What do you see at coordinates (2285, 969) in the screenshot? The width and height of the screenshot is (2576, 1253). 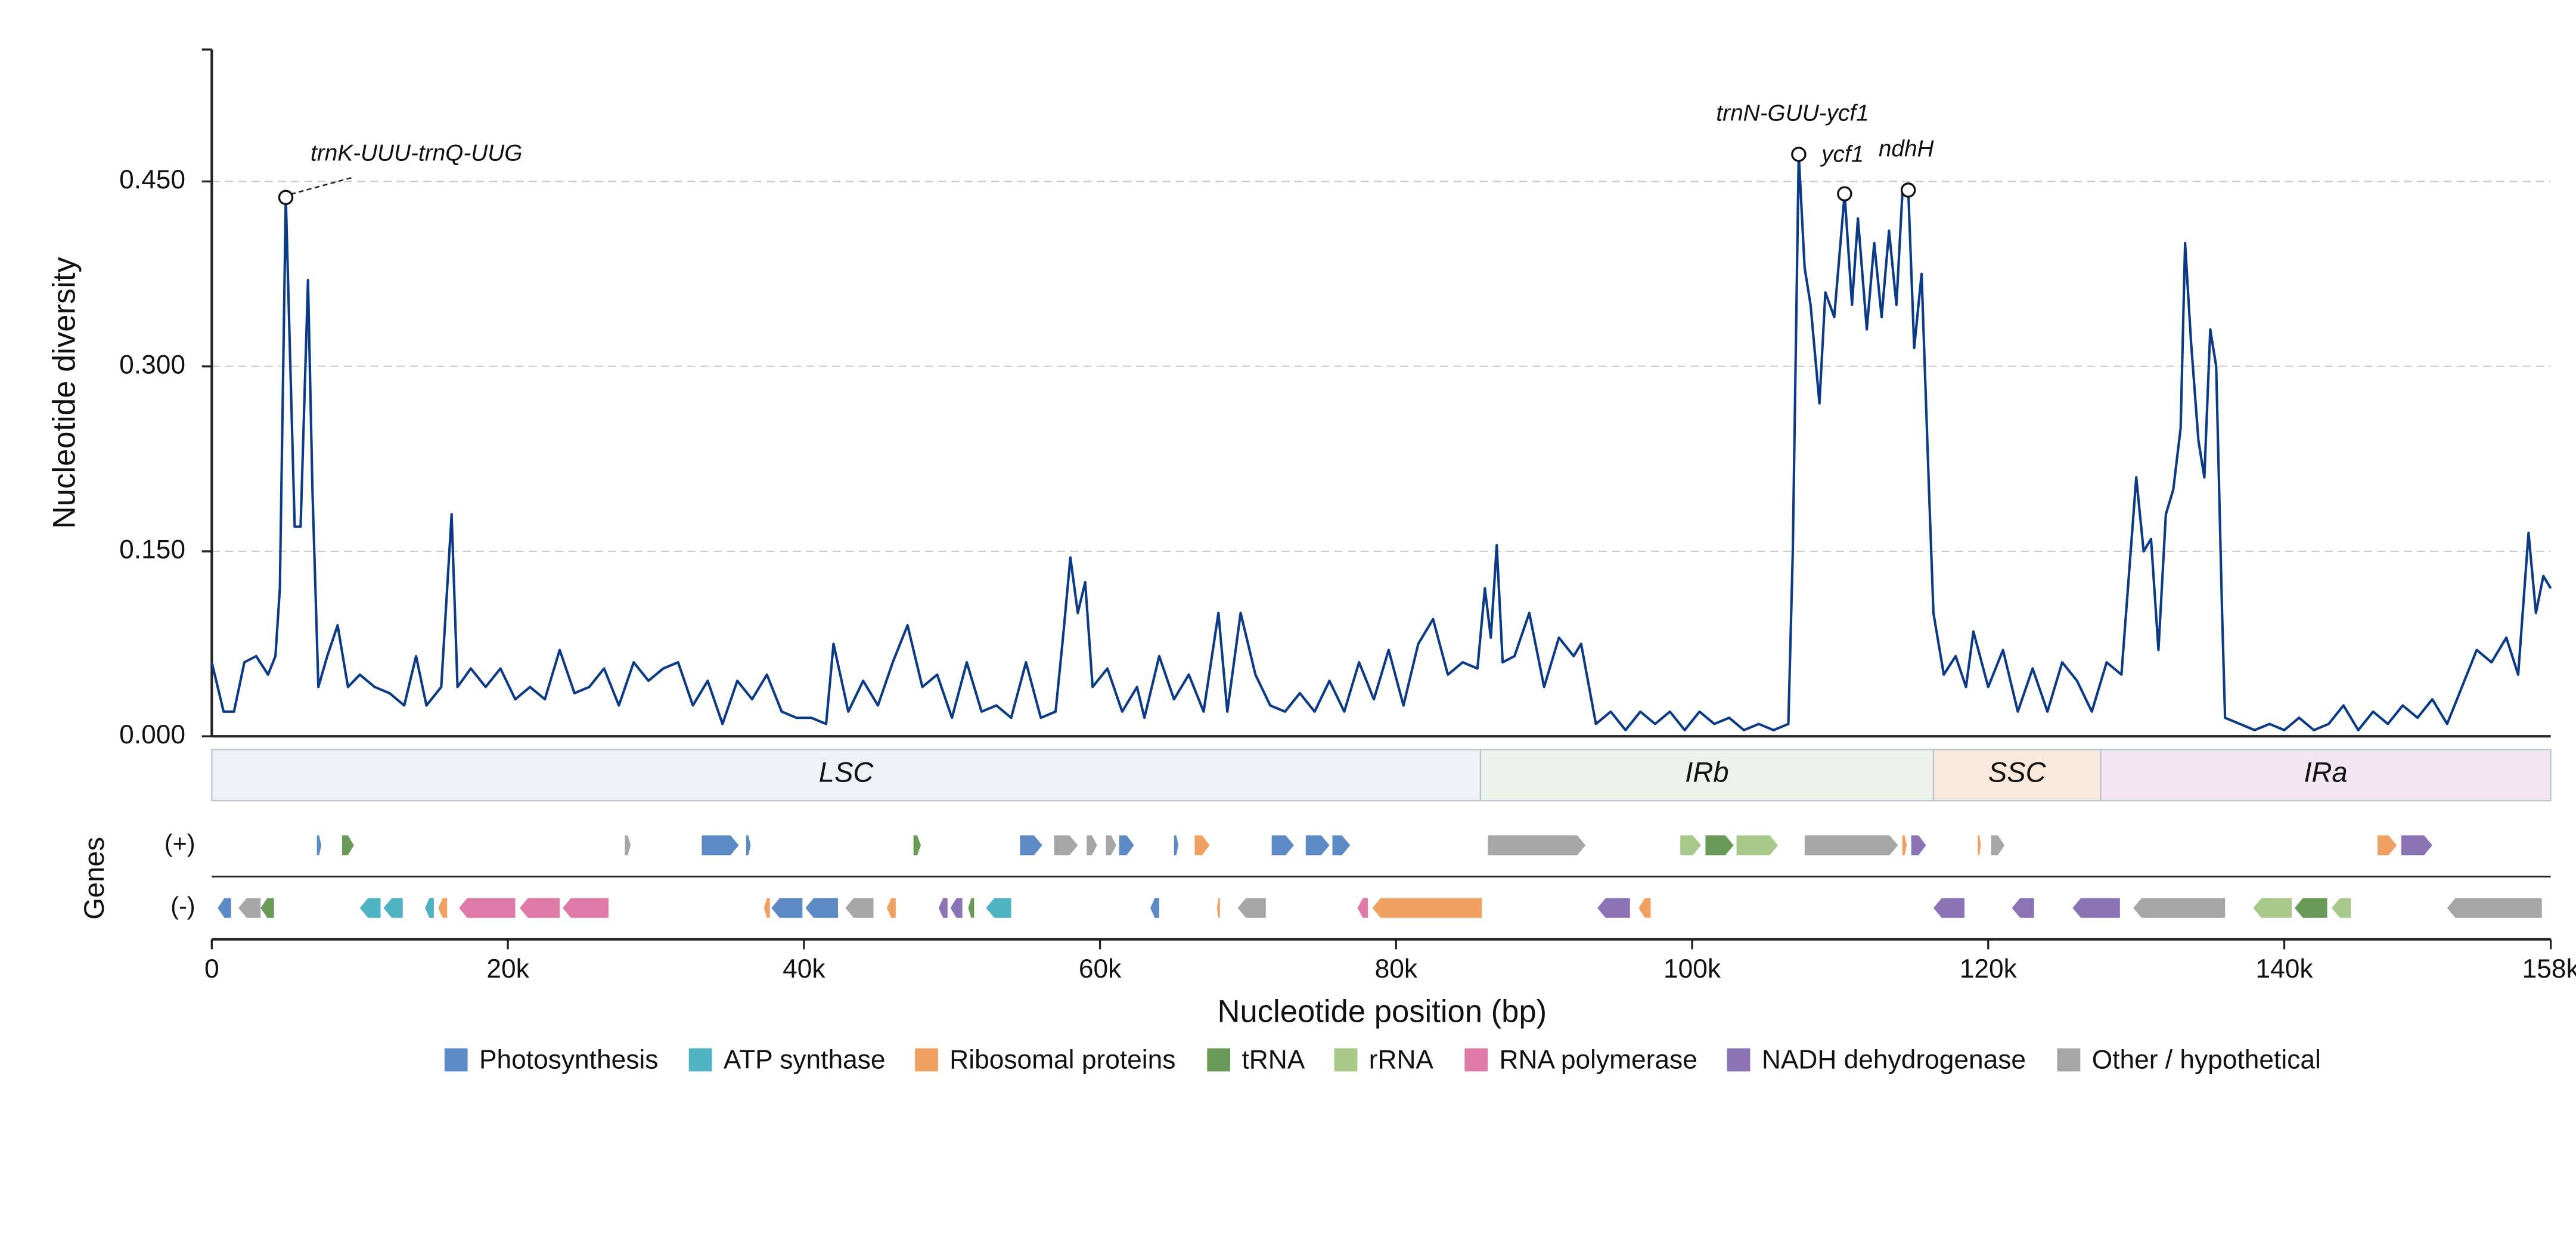 I see `x-tick-label: 140k` at bounding box center [2285, 969].